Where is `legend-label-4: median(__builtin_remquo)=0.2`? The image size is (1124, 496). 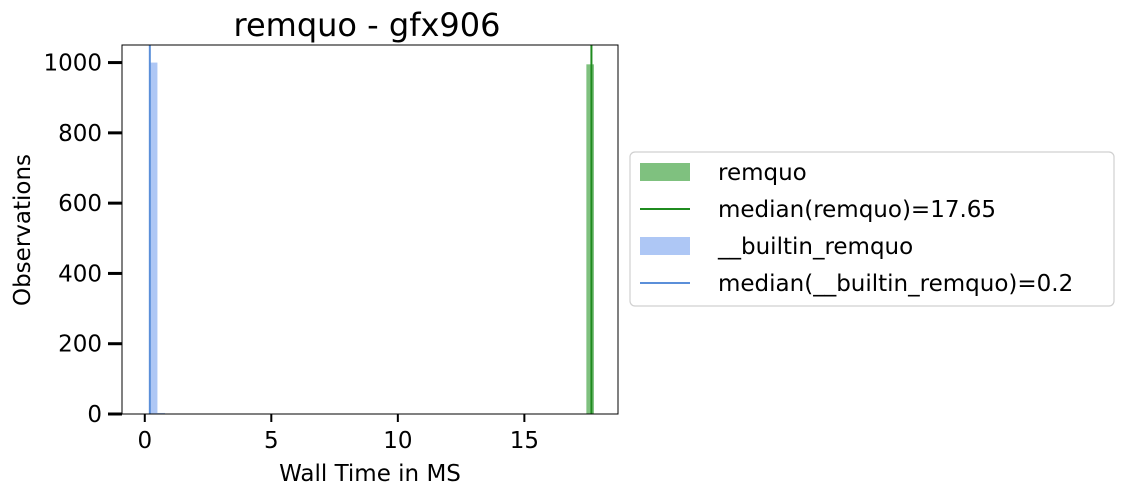
legend-label-4: median(__builtin_remquo)=0.2 is located at coordinates (895, 284).